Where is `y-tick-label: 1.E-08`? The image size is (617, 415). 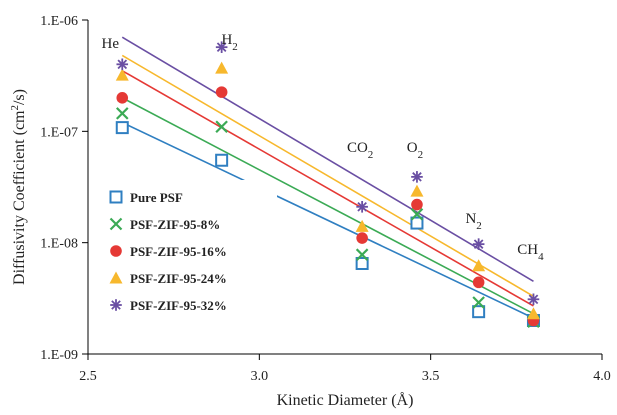
y-tick-label: 1.E-08 is located at coordinates (59, 244).